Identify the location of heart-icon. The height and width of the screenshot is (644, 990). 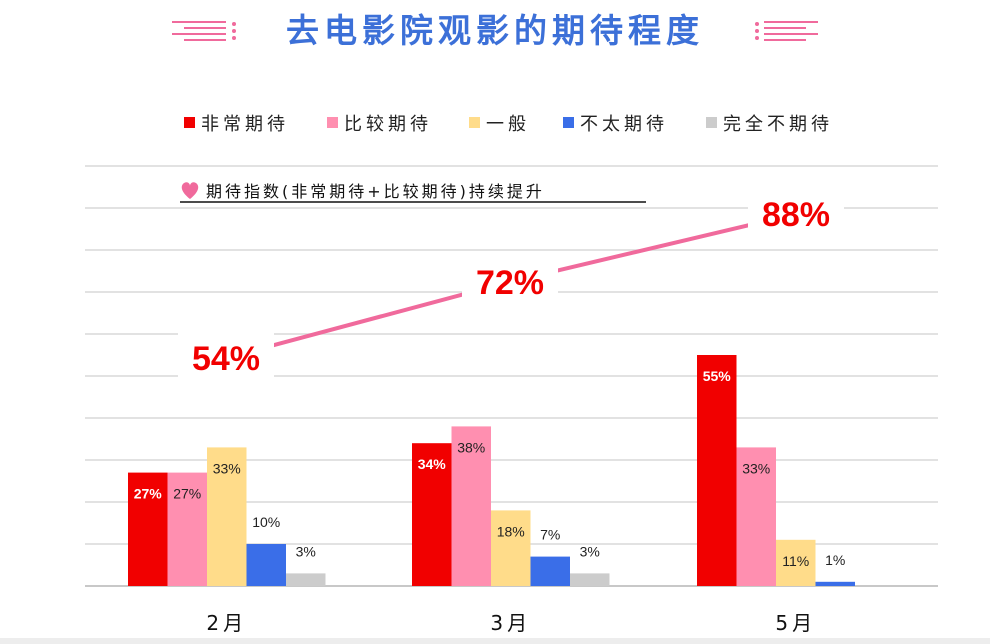
(190, 190).